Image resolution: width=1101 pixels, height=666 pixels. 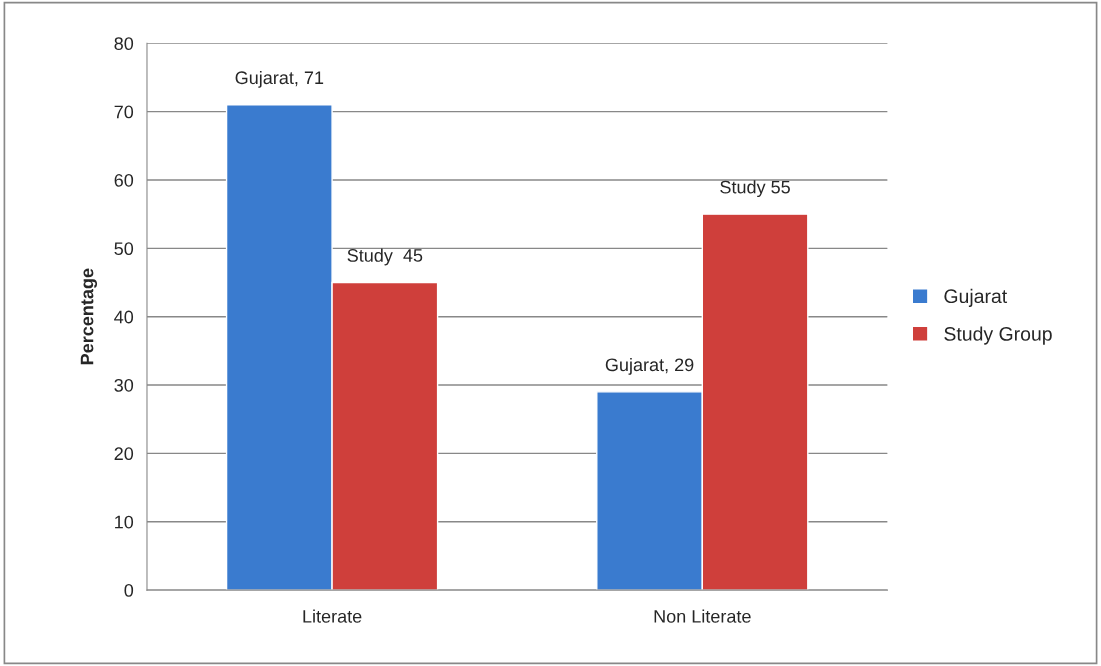 I want to click on y-axis-title: Percentage, so click(x=89, y=316).